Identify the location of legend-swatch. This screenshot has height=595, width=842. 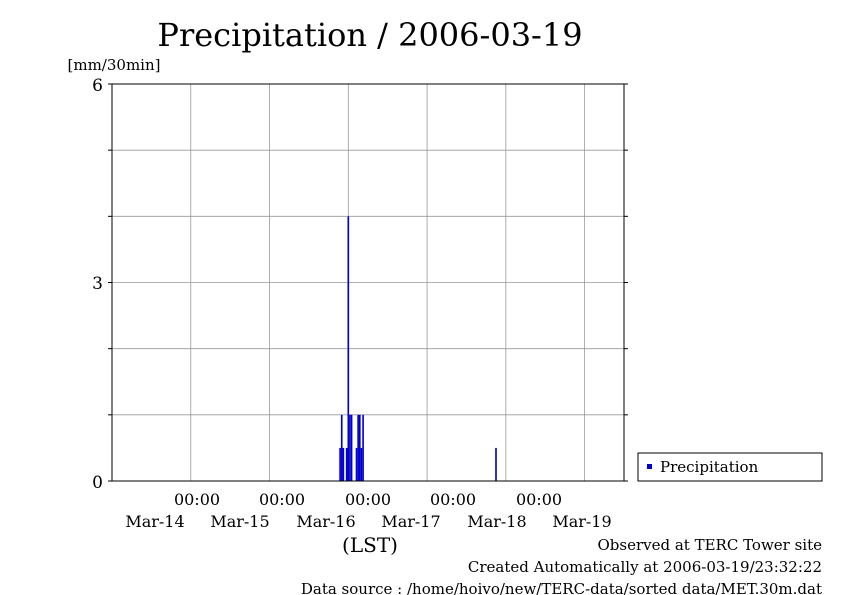
(649, 466).